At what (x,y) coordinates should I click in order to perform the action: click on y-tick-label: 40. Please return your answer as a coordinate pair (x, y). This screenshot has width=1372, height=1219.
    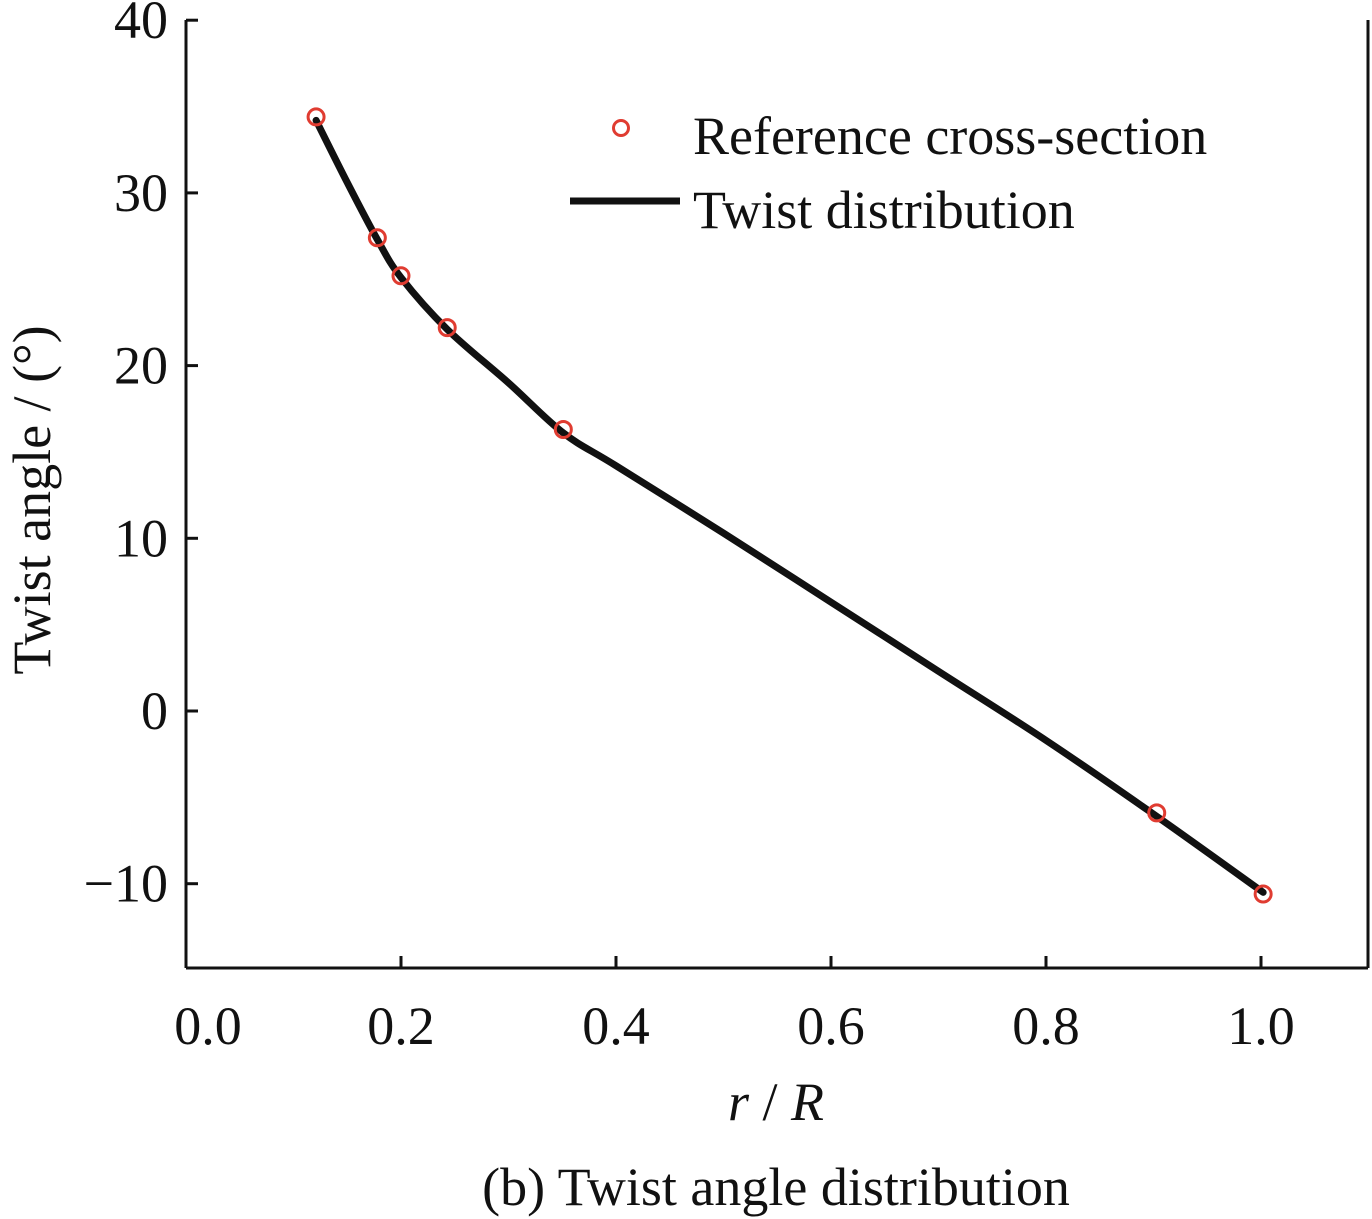
    Looking at the image, I should click on (141, 25).